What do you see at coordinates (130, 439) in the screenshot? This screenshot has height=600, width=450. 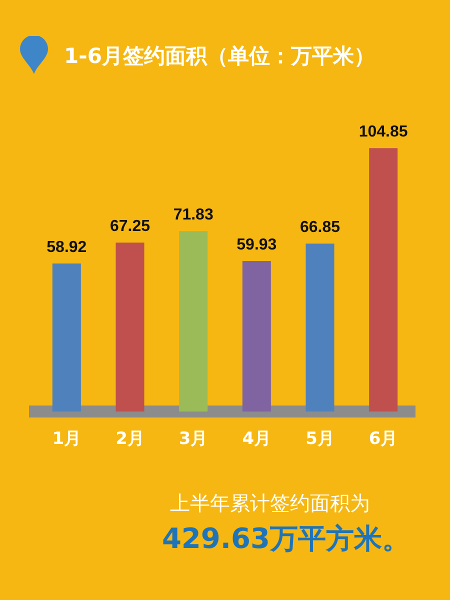 I see `x-tick-label: 2月` at bounding box center [130, 439].